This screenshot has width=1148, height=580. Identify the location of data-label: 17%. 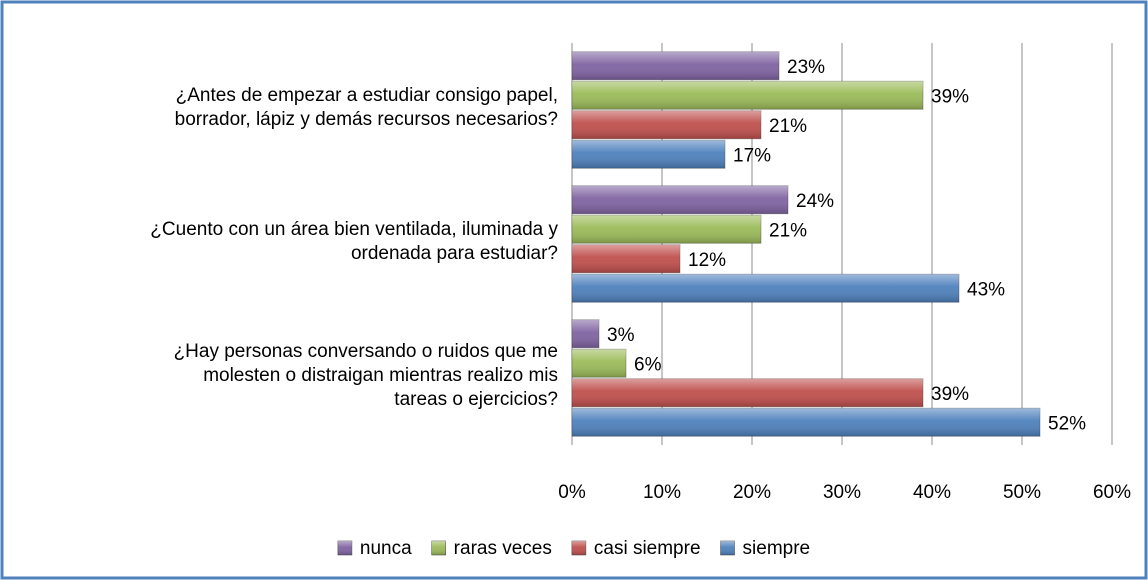
(752, 155).